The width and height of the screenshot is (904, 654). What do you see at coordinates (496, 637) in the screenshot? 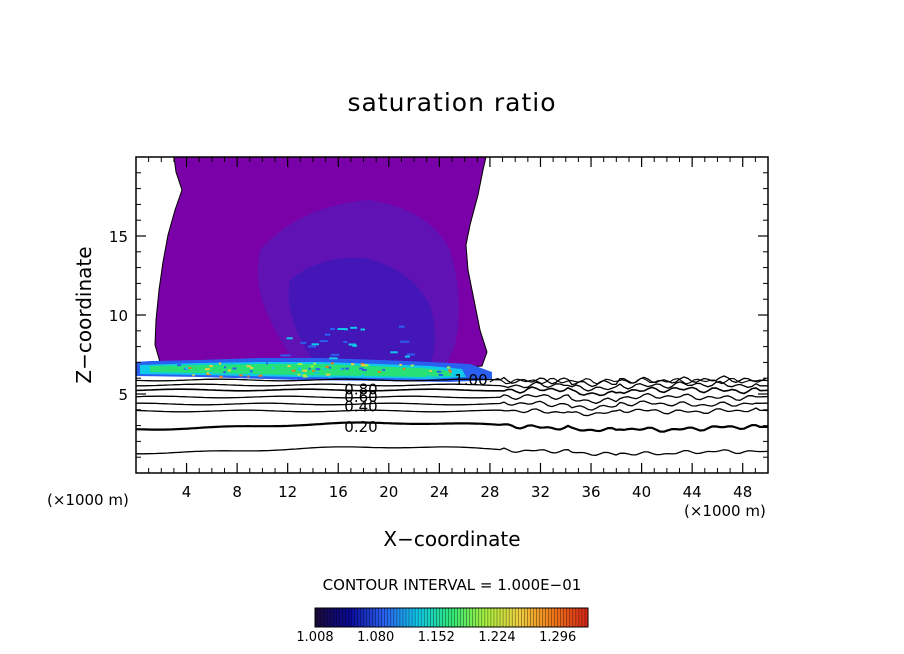
I see `colorbar-tick-label: 1.224` at bounding box center [496, 637].